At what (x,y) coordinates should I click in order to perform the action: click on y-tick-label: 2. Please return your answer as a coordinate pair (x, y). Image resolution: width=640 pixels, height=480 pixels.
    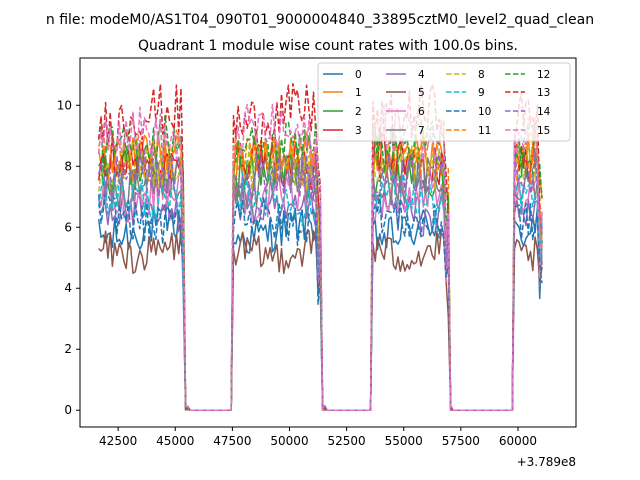
    Looking at the image, I should click on (68, 349).